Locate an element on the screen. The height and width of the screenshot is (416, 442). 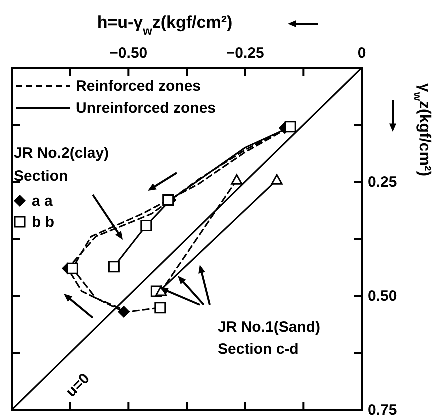
x-tick-label: −0.25 is located at coordinates (245, 53).